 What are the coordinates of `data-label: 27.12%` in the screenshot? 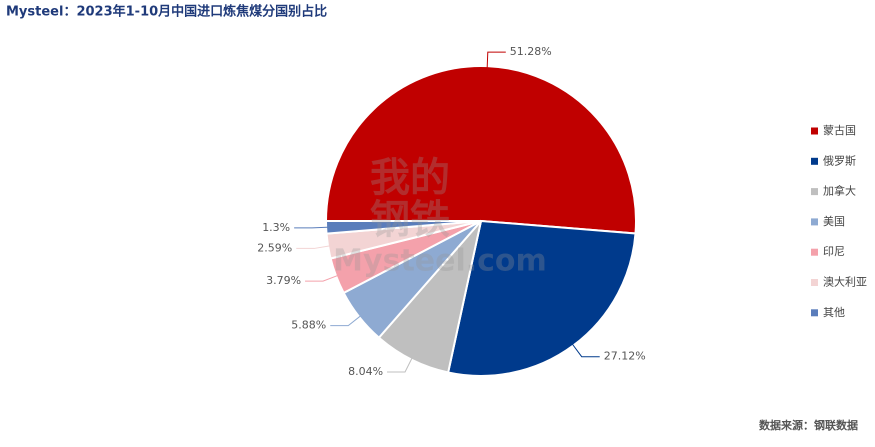 It's located at (625, 356).